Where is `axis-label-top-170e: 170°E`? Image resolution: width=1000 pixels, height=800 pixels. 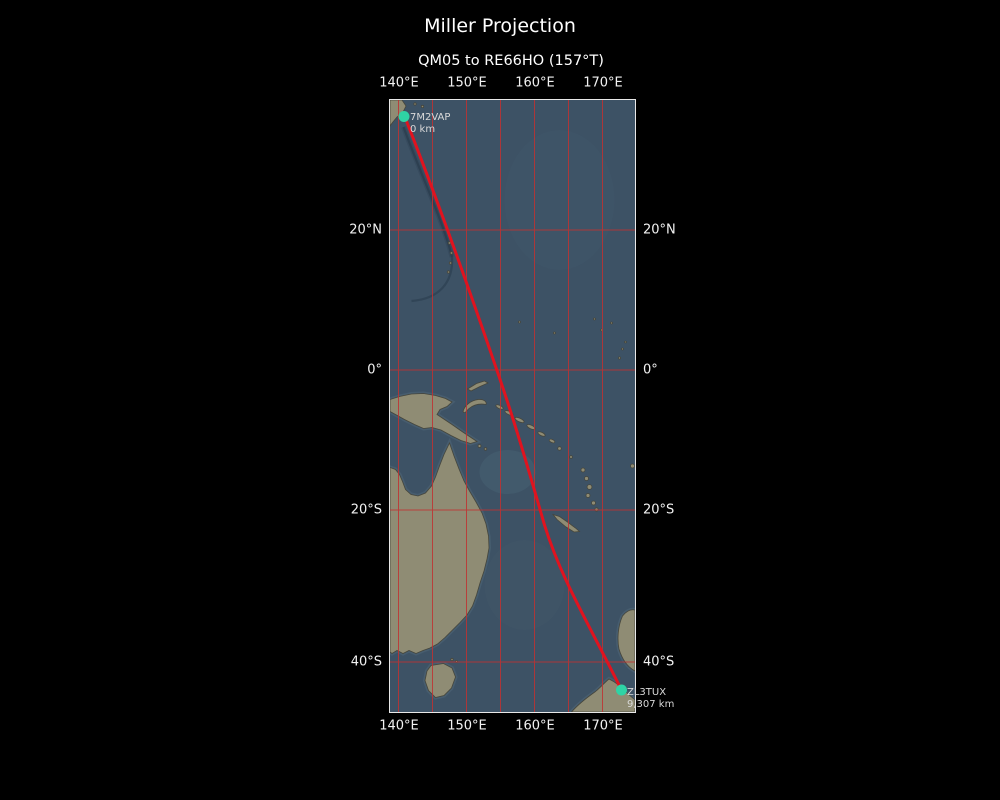
axis-label-top-170e: 170°E is located at coordinates (603, 83).